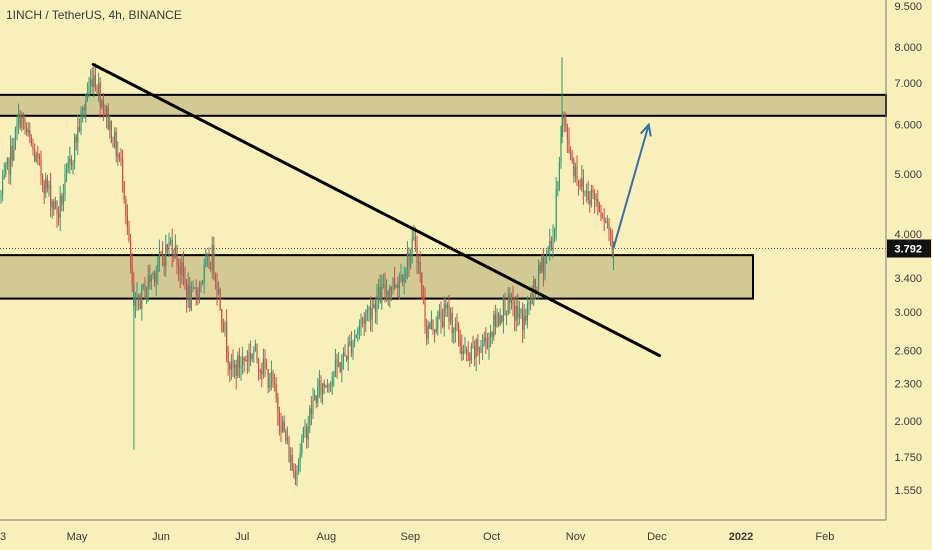  I want to click on y-tick-label: 1.750, so click(908, 458).